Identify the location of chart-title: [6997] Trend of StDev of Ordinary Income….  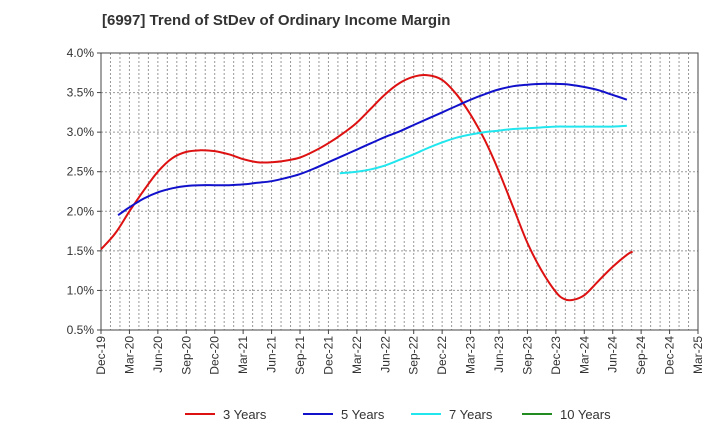
(276, 20).